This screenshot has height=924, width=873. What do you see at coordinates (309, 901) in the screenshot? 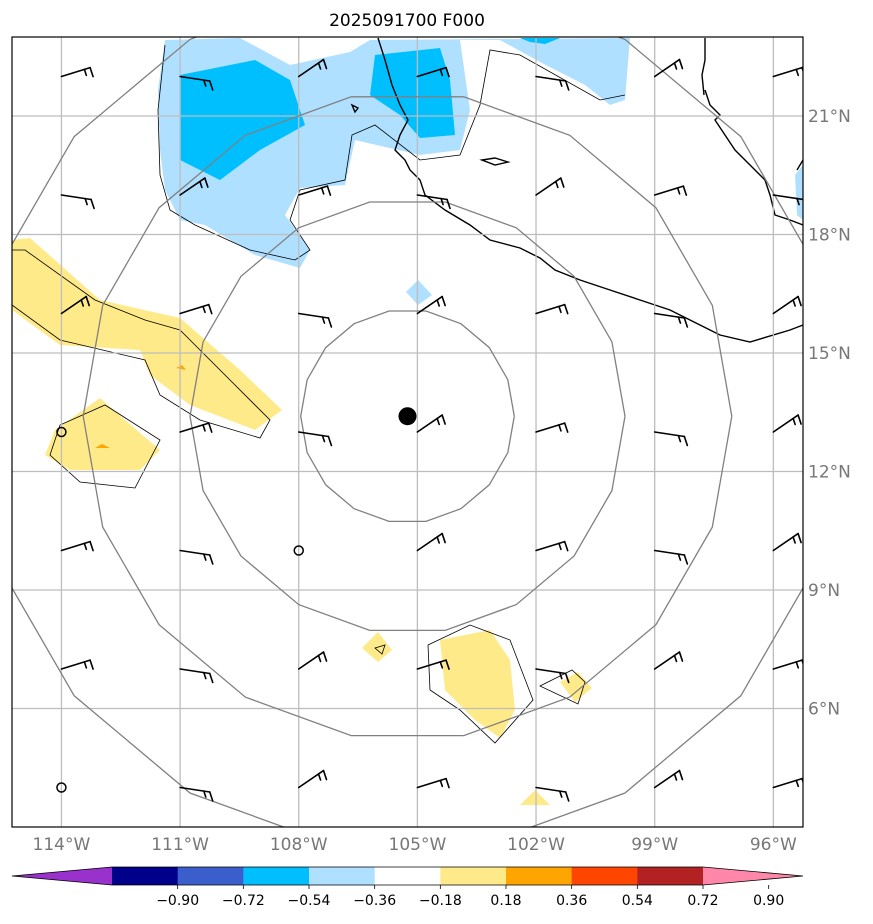
I see `colorbar-tick-label: −0.54` at bounding box center [309, 901].